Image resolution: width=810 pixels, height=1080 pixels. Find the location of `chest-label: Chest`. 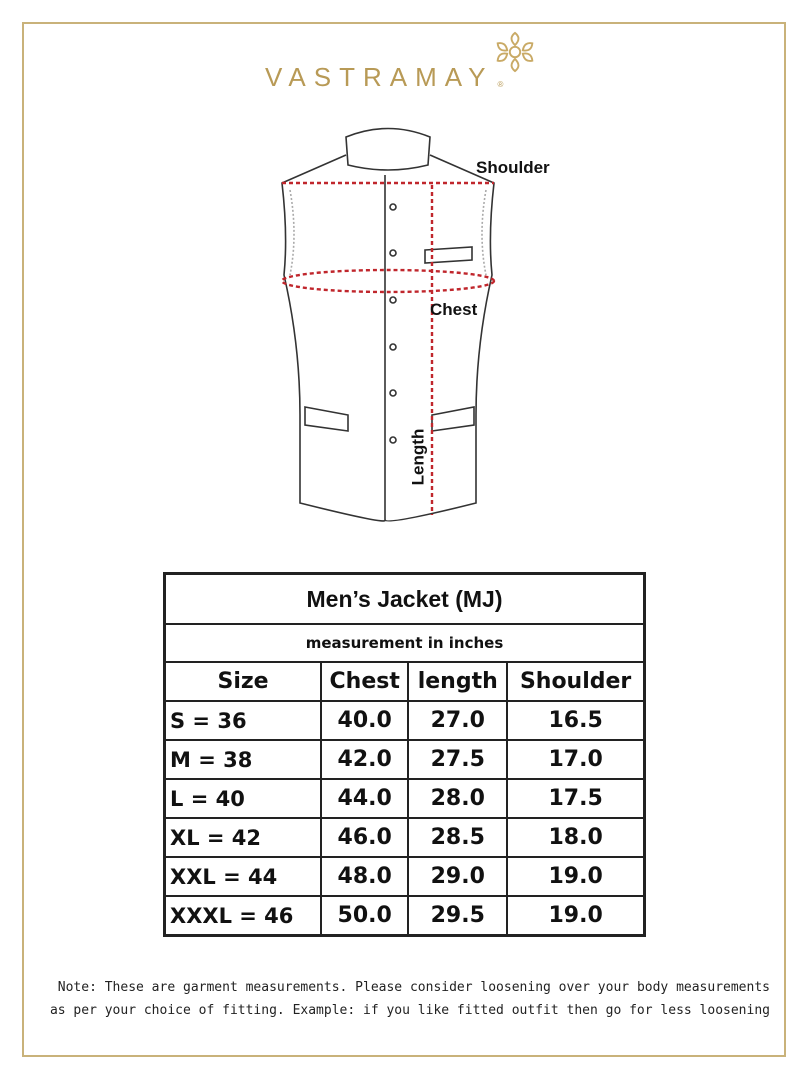

chest-label: Chest is located at coordinates (454, 309).